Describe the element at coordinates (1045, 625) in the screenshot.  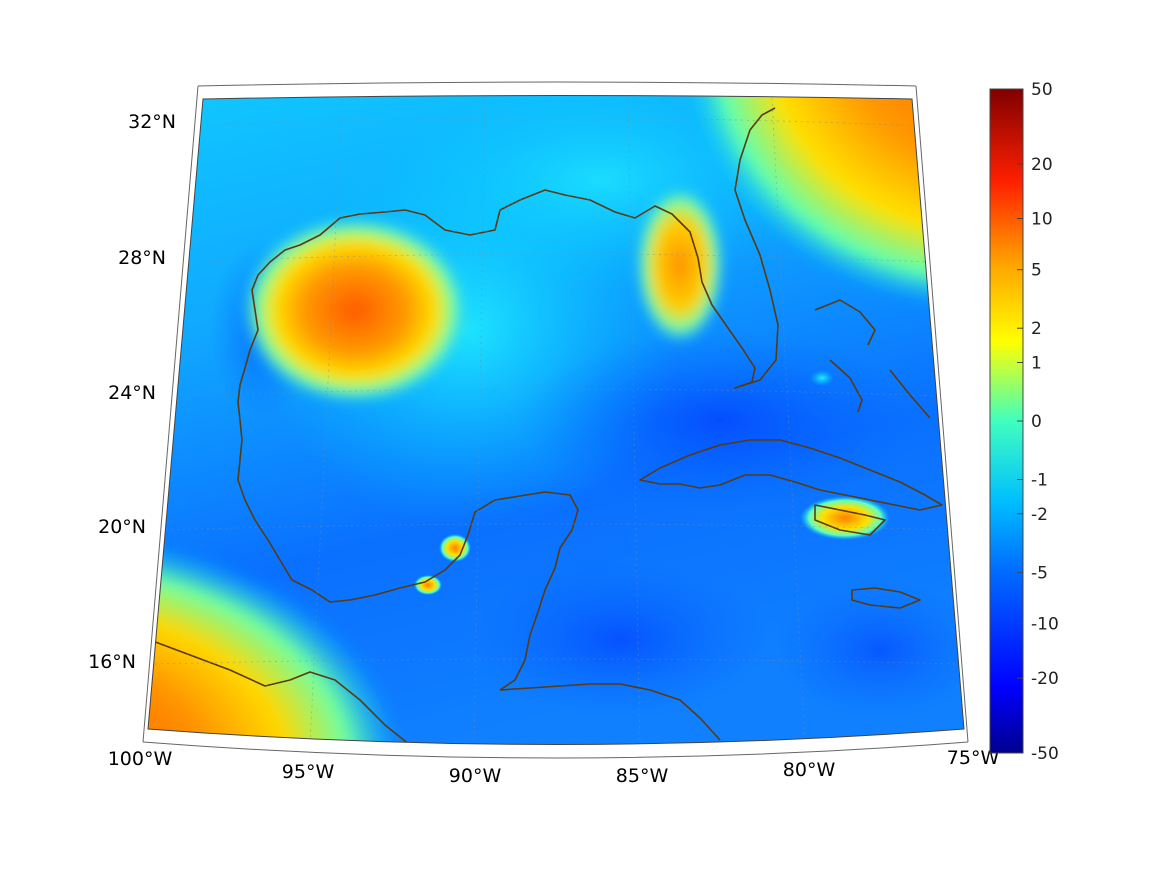
I see `colorbar-tick-label: -10` at that location.